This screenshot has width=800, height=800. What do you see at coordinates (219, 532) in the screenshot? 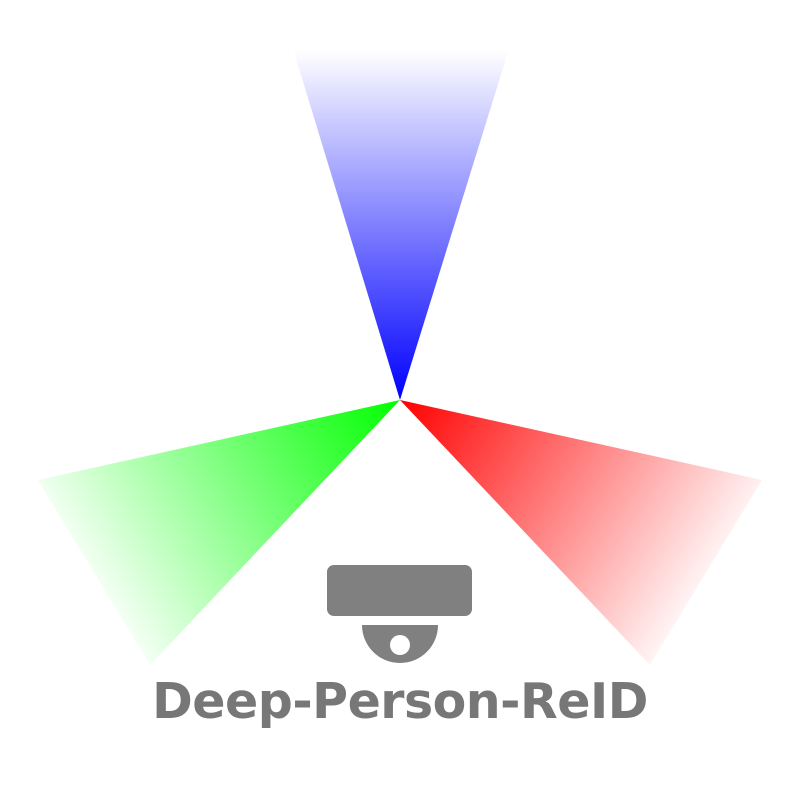
I see `green-beam` at bounding box center [219, 532].